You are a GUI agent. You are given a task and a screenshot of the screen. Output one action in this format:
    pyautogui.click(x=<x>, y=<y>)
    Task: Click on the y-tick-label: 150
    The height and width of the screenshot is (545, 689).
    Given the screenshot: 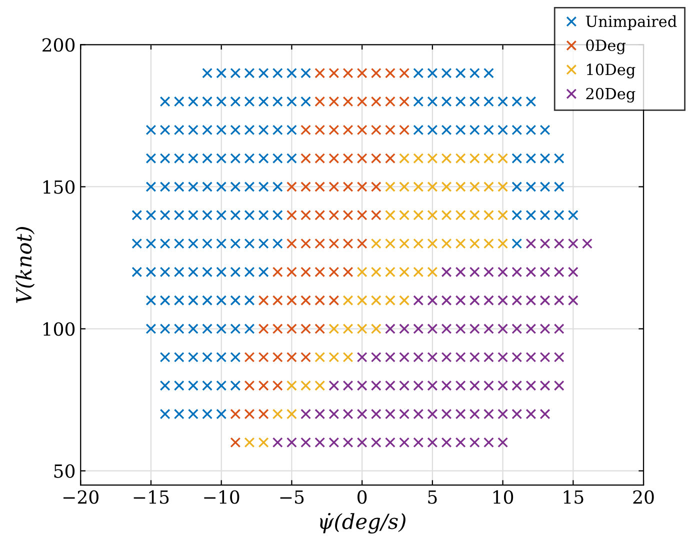 What is the action you would take?
    pyautogui.click(x=59, y=187)
    